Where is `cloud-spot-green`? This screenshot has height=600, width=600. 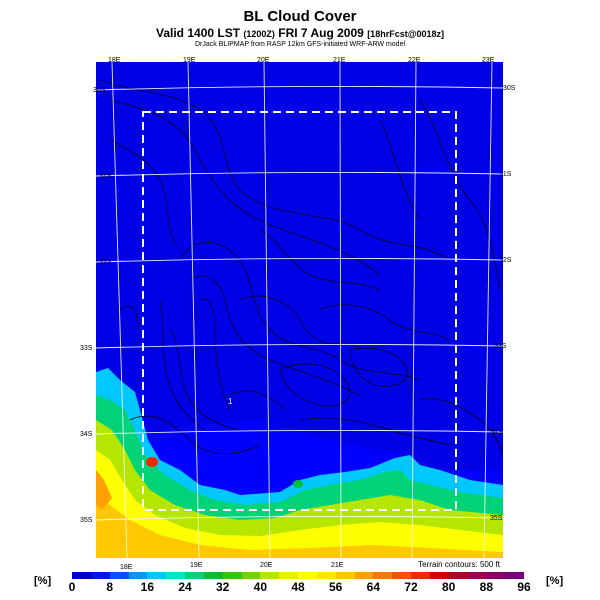
cloud-spot-green is located at coordinates (298, 484).